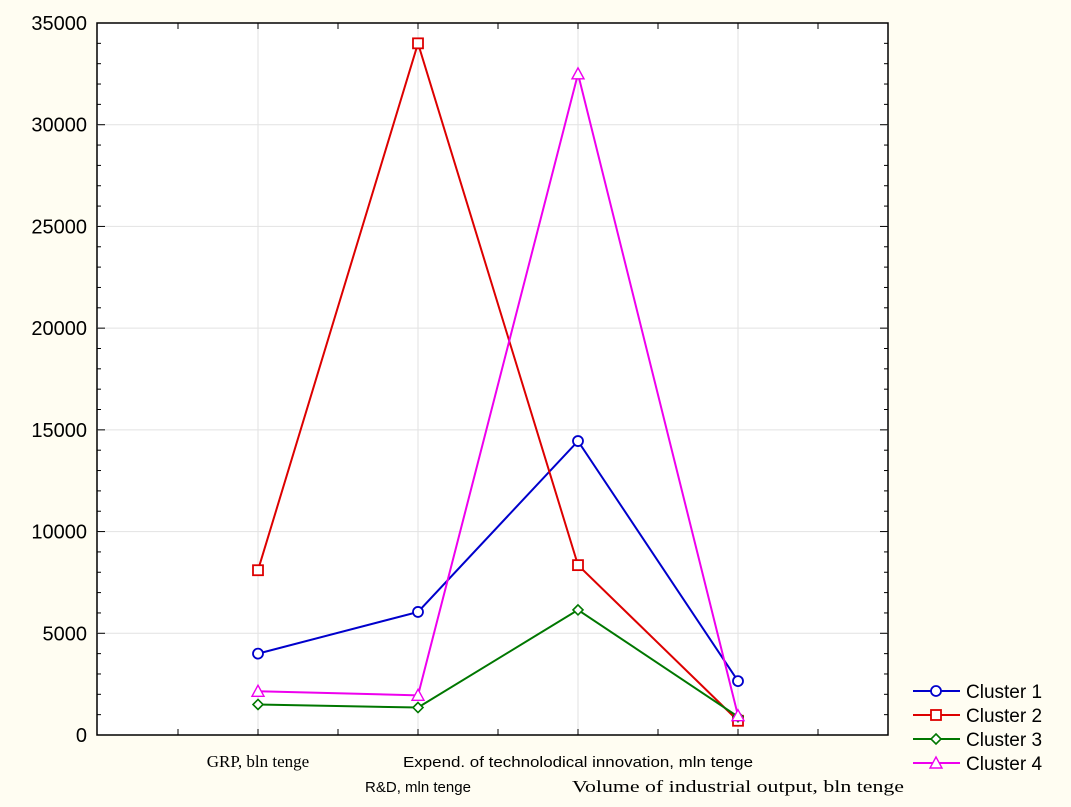 The width and height of the screenshot is (1071, 807). What do you see at coordinates (738, 786) in the screenshot?
I see `x-category-label: Volume of industrial output, bln tenge` at bounding box center [738, 786].